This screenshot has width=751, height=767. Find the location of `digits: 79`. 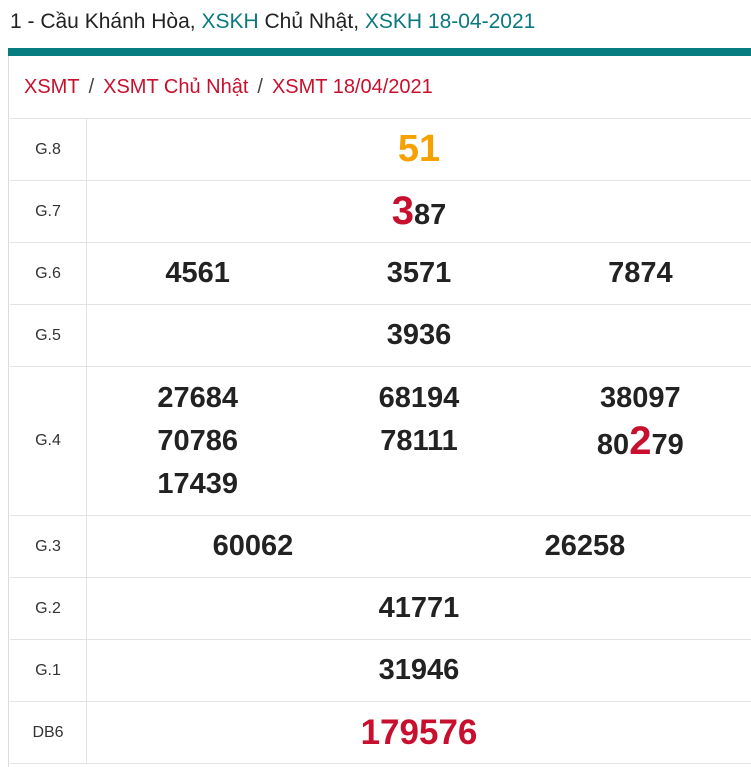

digits: 79 is located at coordinates (667, 444).